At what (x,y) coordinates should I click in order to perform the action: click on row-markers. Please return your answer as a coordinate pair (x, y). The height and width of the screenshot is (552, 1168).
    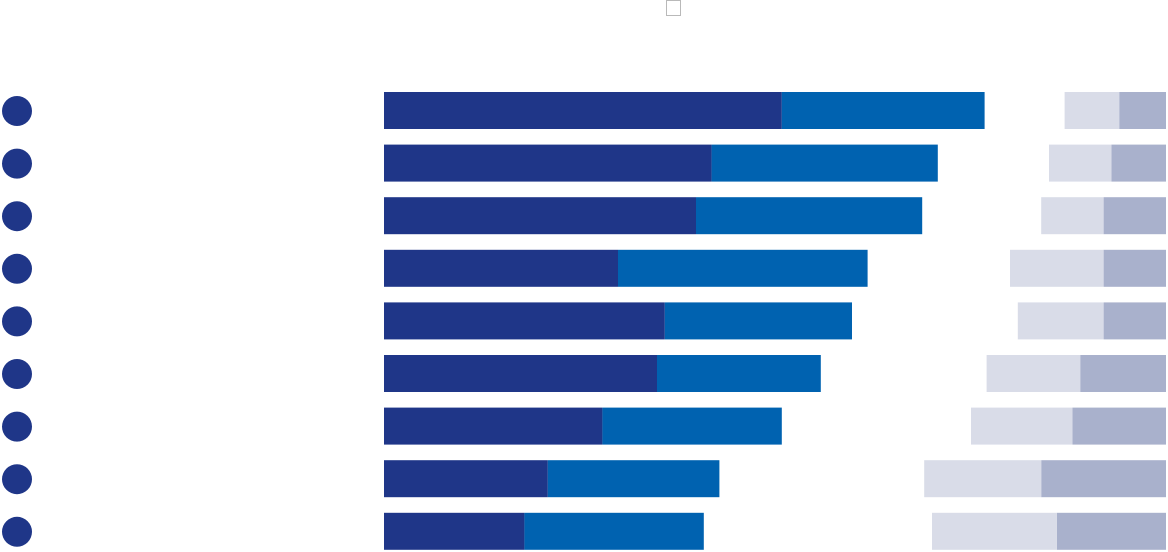
    Looking at the image, I should click on (17, 321).